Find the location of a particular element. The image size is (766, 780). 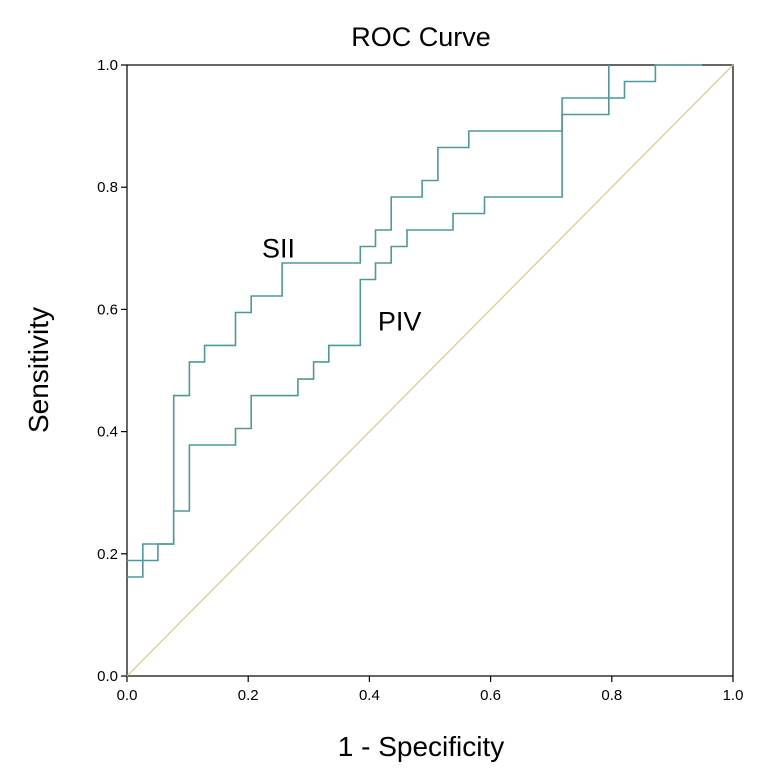

y-tick-label: 0.8 is located at coordinates (107, 187).